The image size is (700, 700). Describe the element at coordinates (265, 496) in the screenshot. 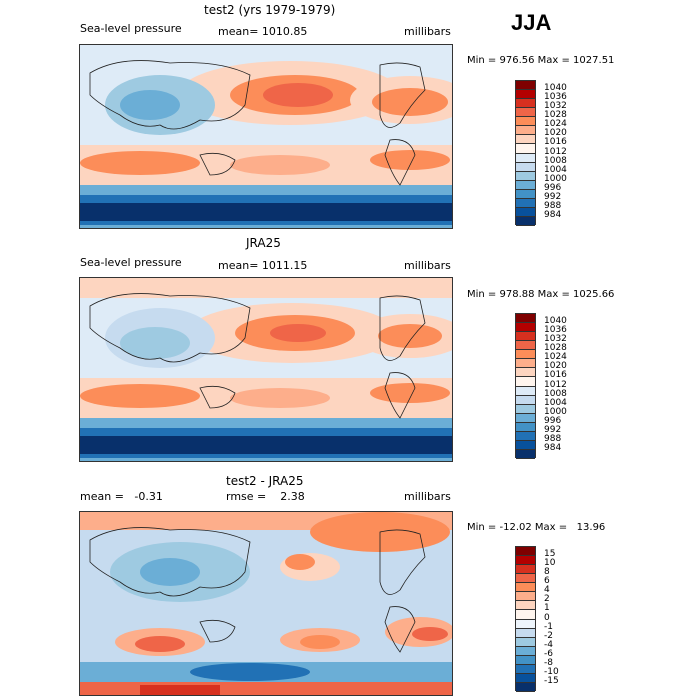

I see `rmse-label: rmse = 2.38` at that location.